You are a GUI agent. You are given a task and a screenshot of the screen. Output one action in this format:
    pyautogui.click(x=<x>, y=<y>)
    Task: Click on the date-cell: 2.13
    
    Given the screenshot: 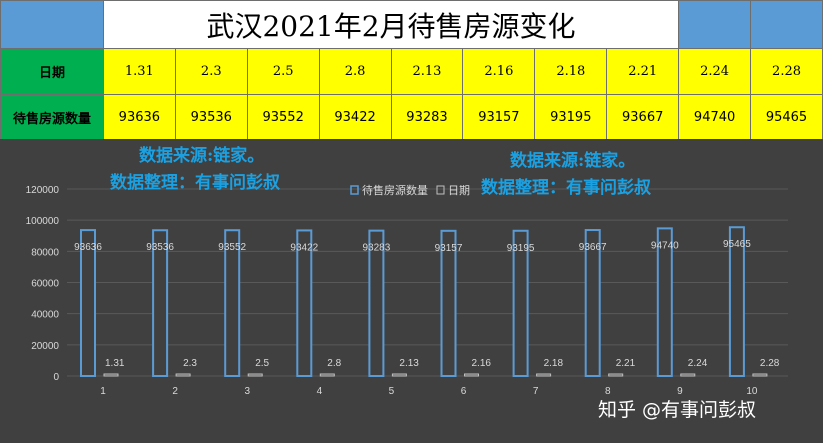 What is the action you would take?
    pyautogui.click(x=427, y=71)
    